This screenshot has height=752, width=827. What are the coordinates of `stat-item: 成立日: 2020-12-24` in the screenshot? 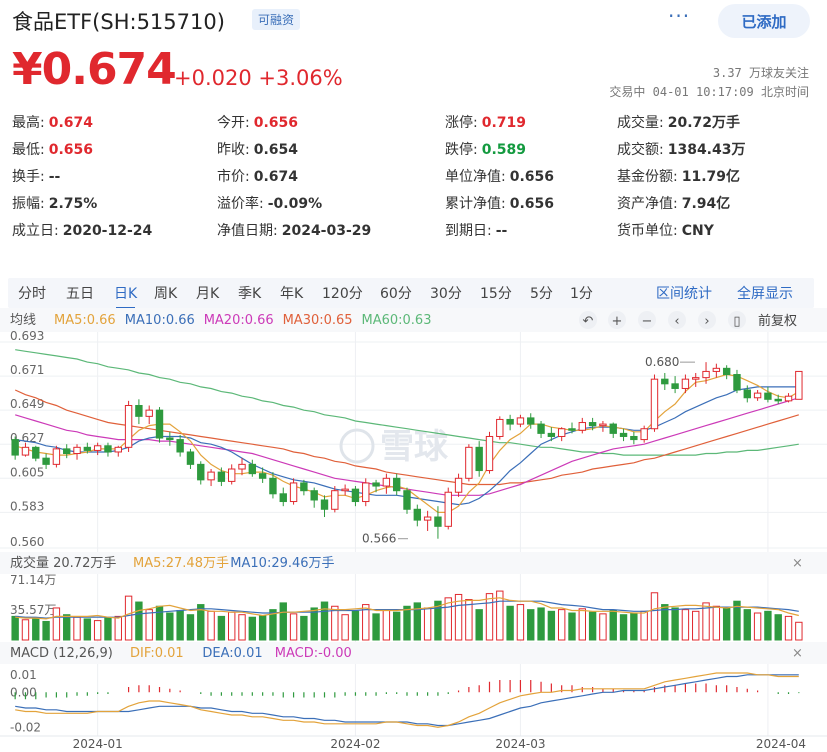 It's located at (82, 230).